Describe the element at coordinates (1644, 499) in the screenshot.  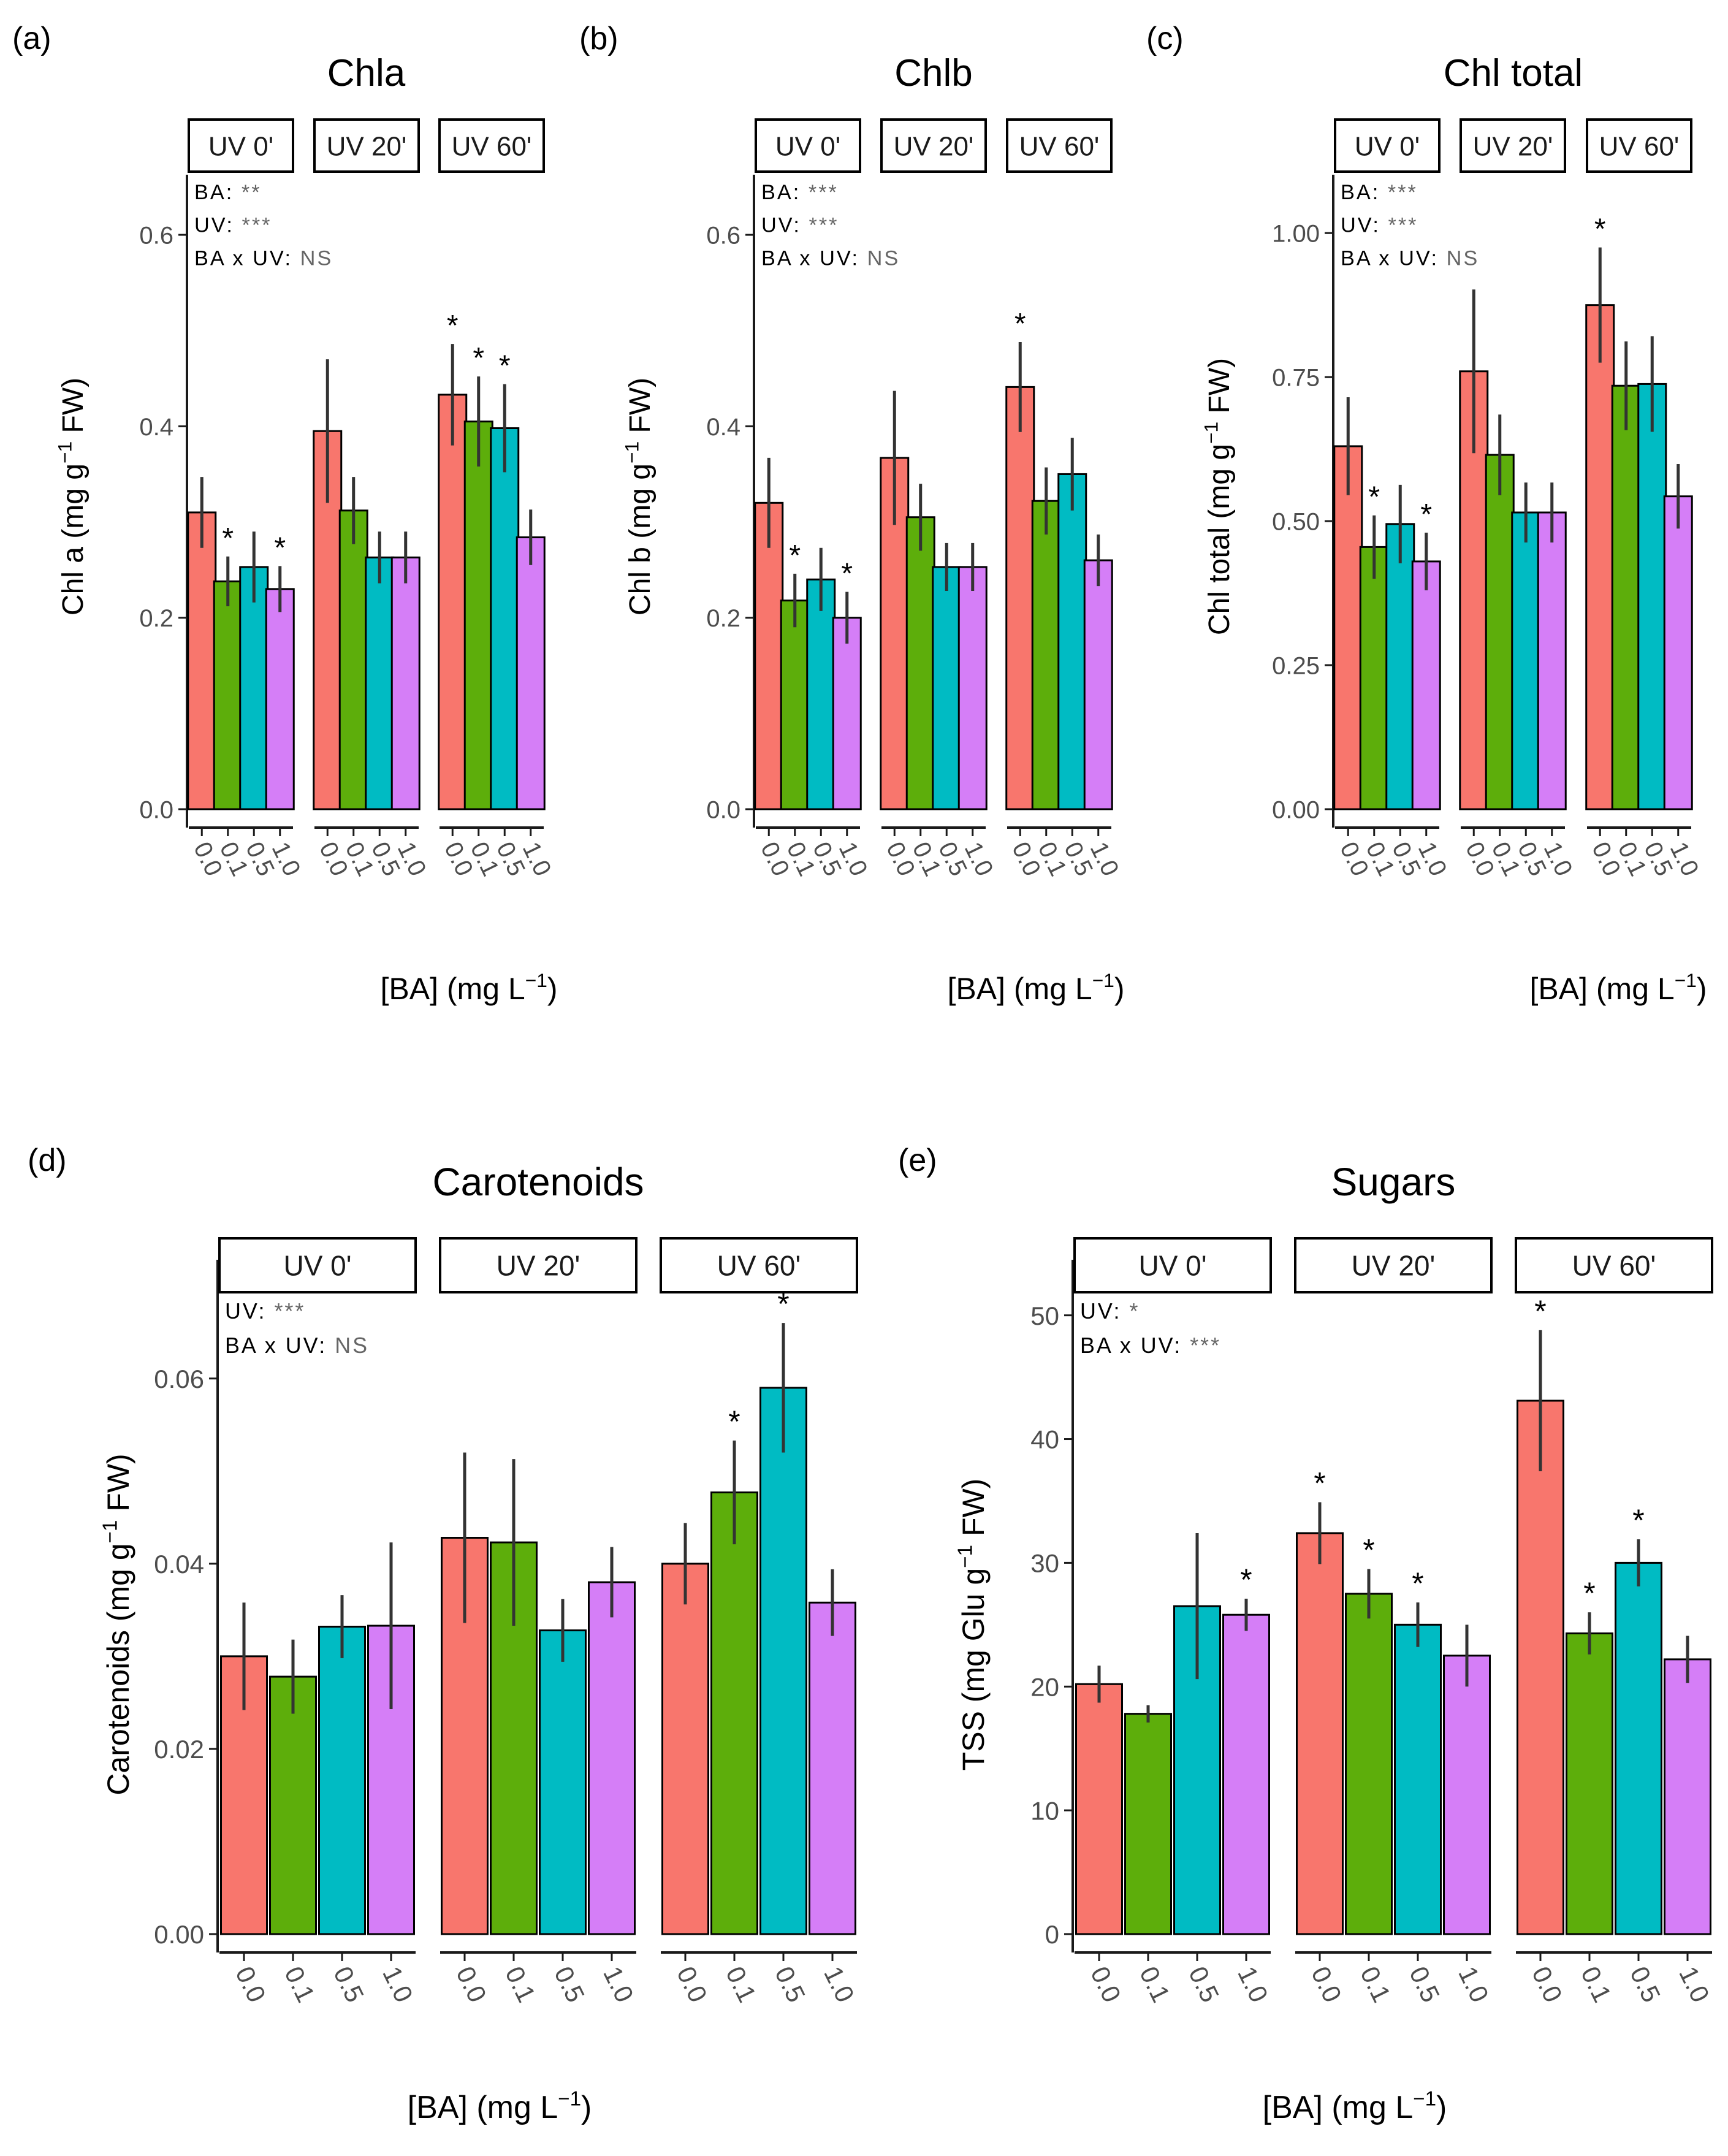
I see `facet-3: UV 60'*0.00.10.51.0` at that location.